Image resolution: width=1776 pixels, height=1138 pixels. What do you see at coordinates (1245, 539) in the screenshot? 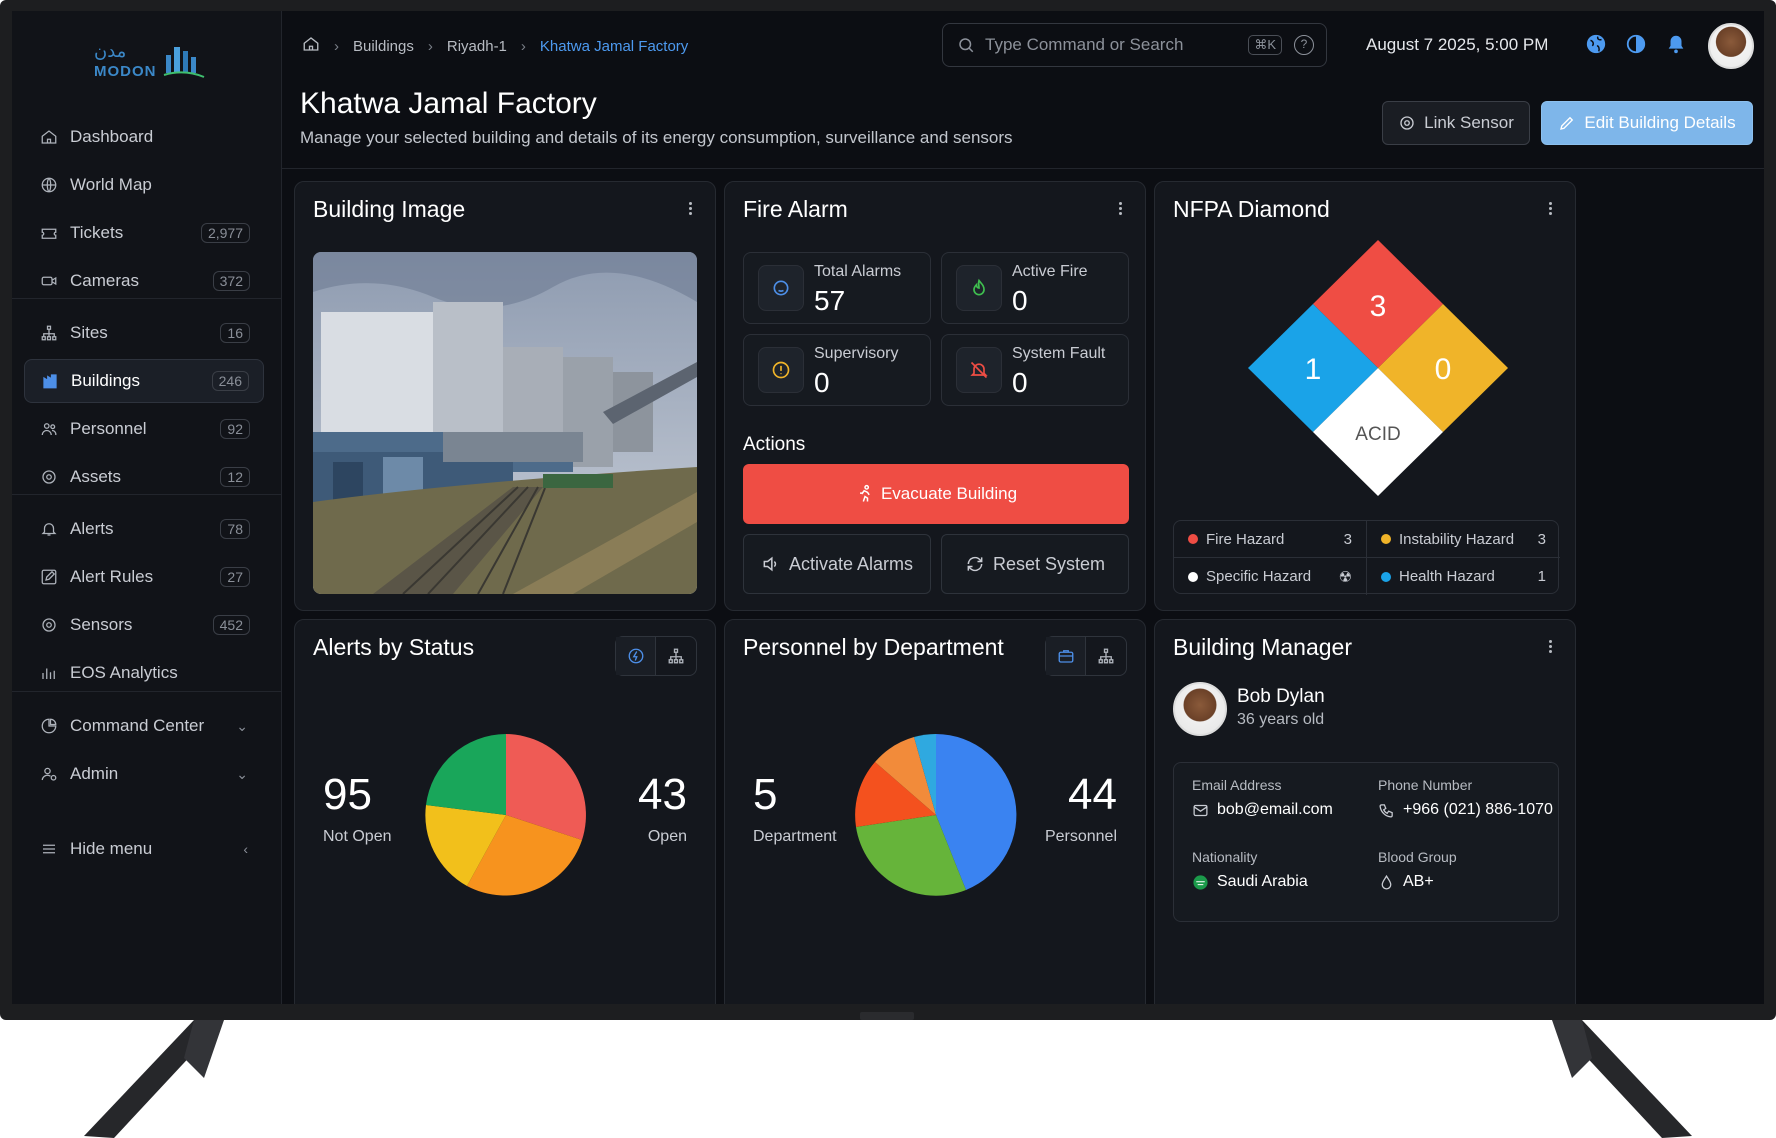
I see `legend-label: Fire Hazard` at bounding box center [1245, 539].